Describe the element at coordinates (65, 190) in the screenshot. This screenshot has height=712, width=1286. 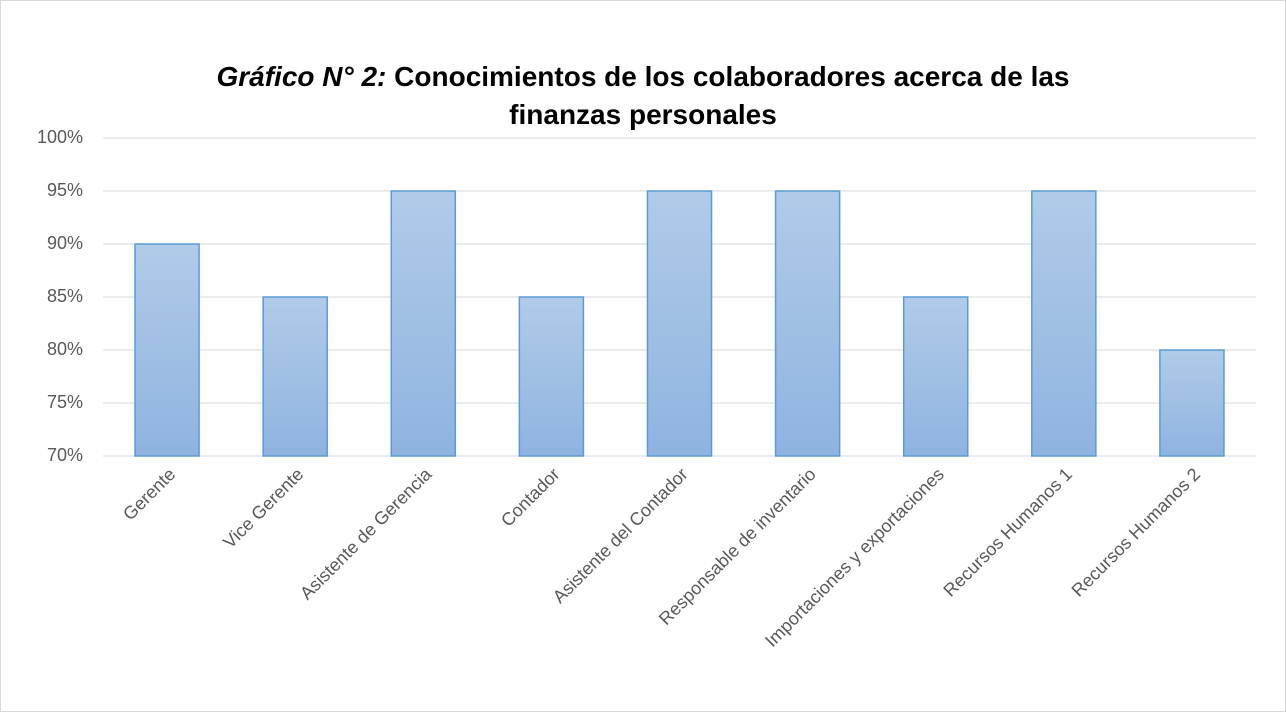
I see `y-tick-label: 95%` at that location.